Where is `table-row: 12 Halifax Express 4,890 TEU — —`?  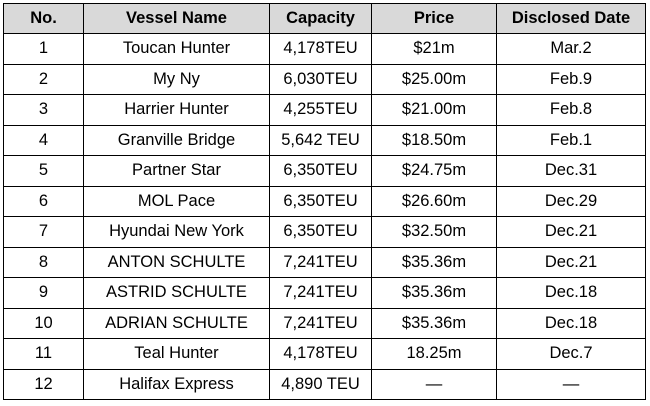 table-row: 12 Halifax Express 4,890 TEU — — is located at coordinates (324, 384).